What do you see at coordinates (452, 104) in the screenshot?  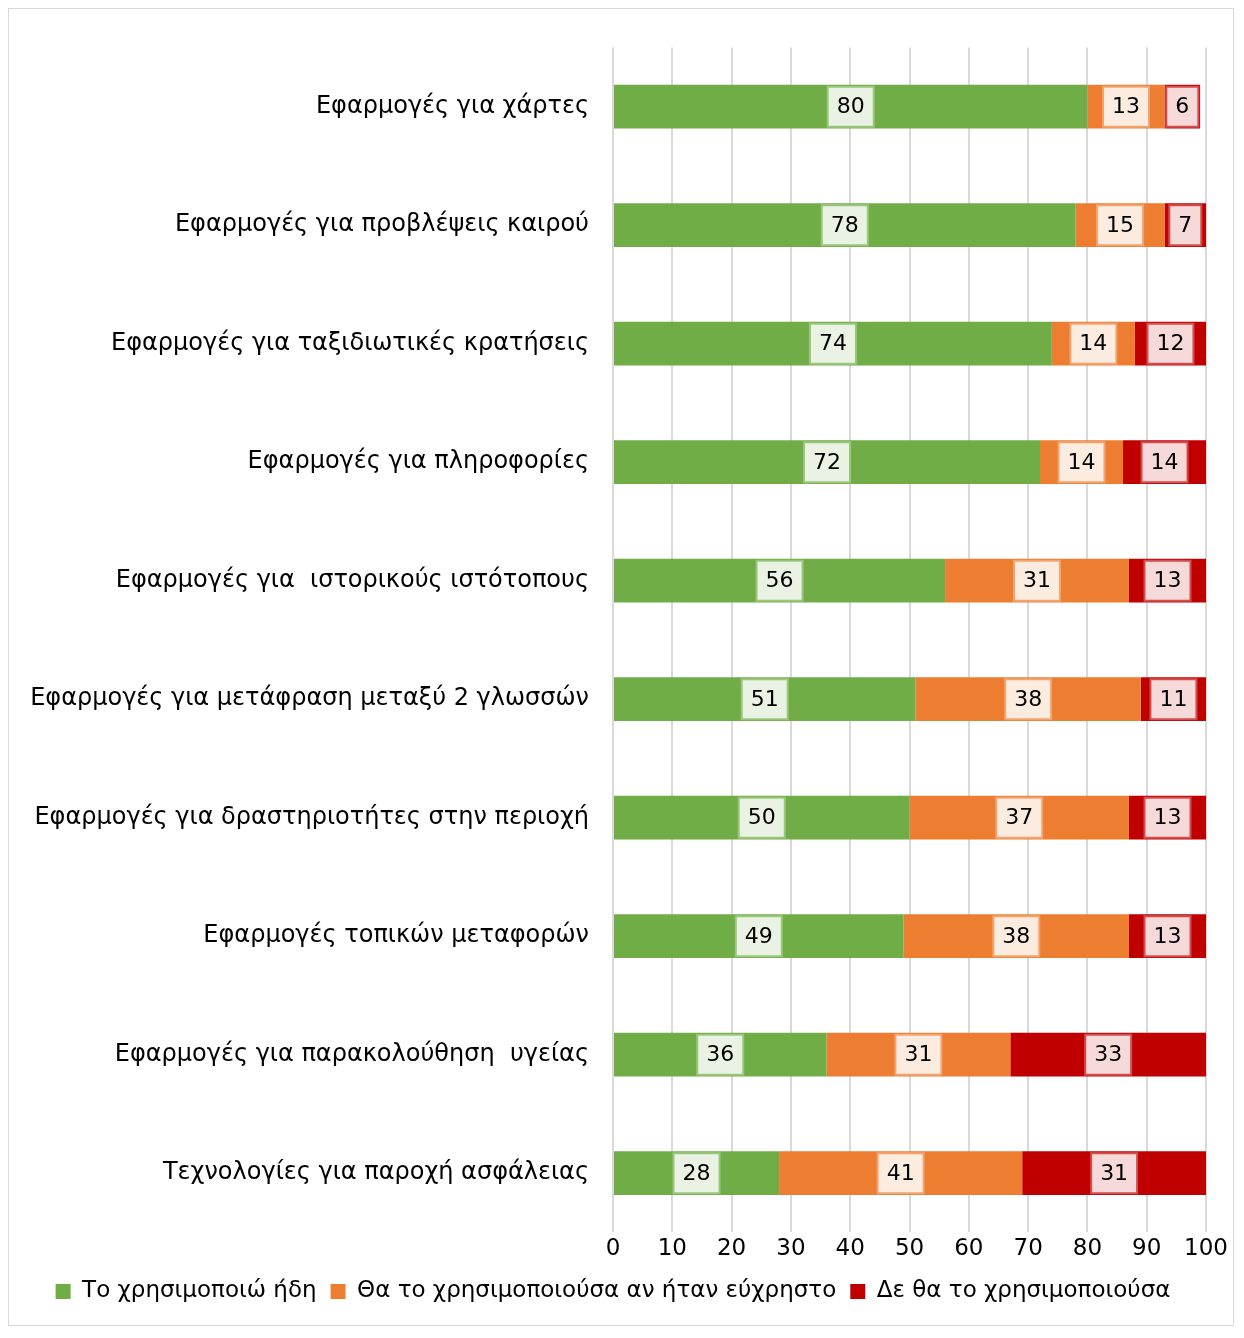 I see `y-tick-label: Εφαρμογές για χάρτες` at bounding box center [452, 104].